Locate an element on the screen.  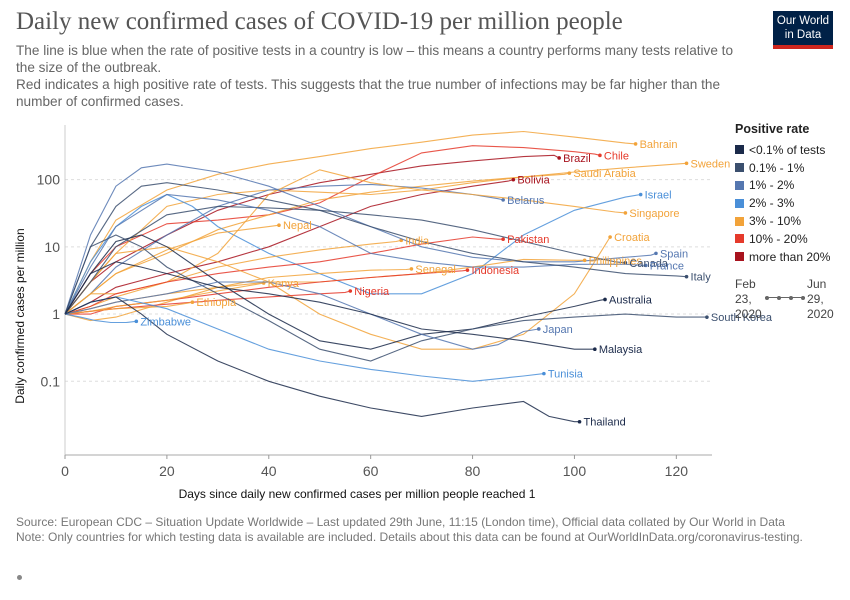
y-tick-label: 10 is located at coordinates (52, 247).